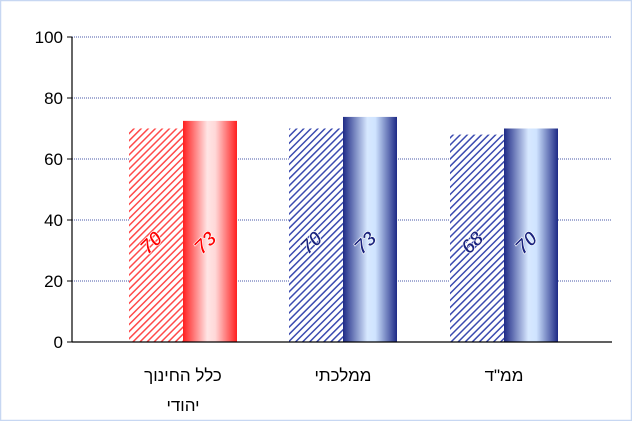 The width and height of the screenshot is (632, 421). What do you see at coordinates (333, 390) in the screenshot?
I see `category-labels: כלל החינוך יהודי ממלכתי ממ"ד` at bounding box center [333, 390].